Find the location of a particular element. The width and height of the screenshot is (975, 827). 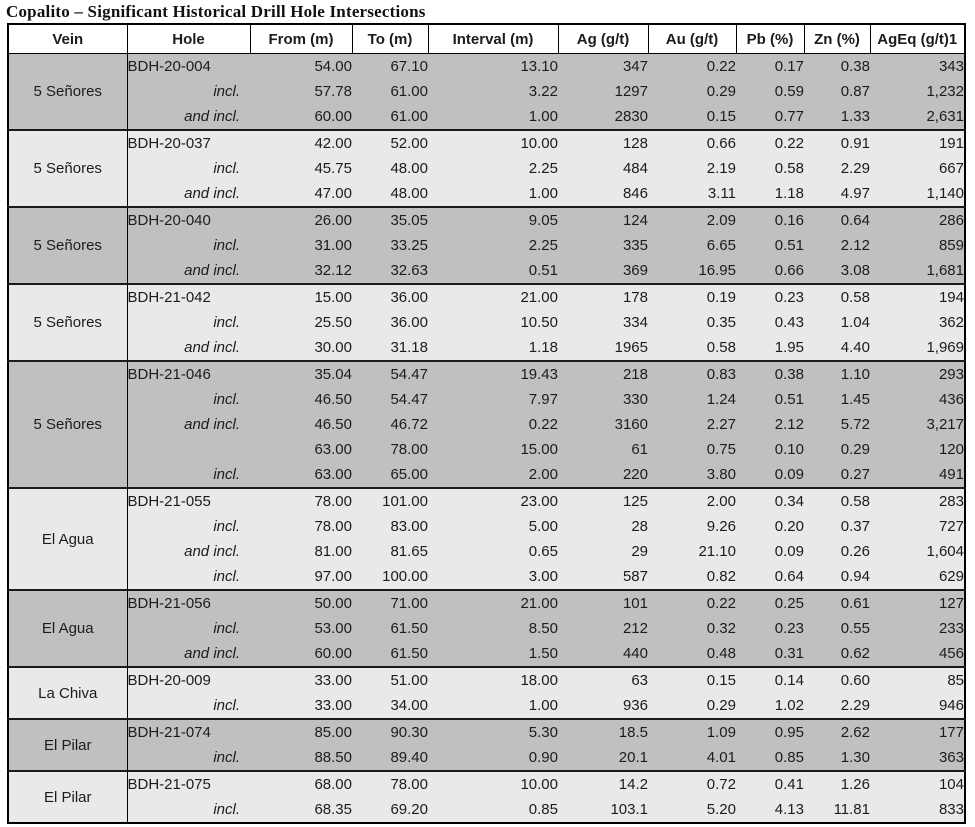

zn-grade: 0.37 is located at coordinates (855, 526).